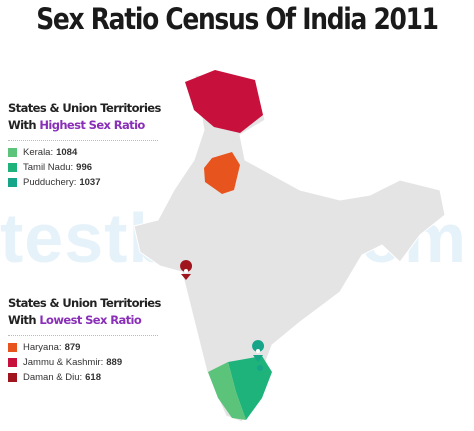  What do you see at coordinates (48, 167) in the screenshot?
I see `item-name: Tamil Nadu:` at bounding box center [48, 167].